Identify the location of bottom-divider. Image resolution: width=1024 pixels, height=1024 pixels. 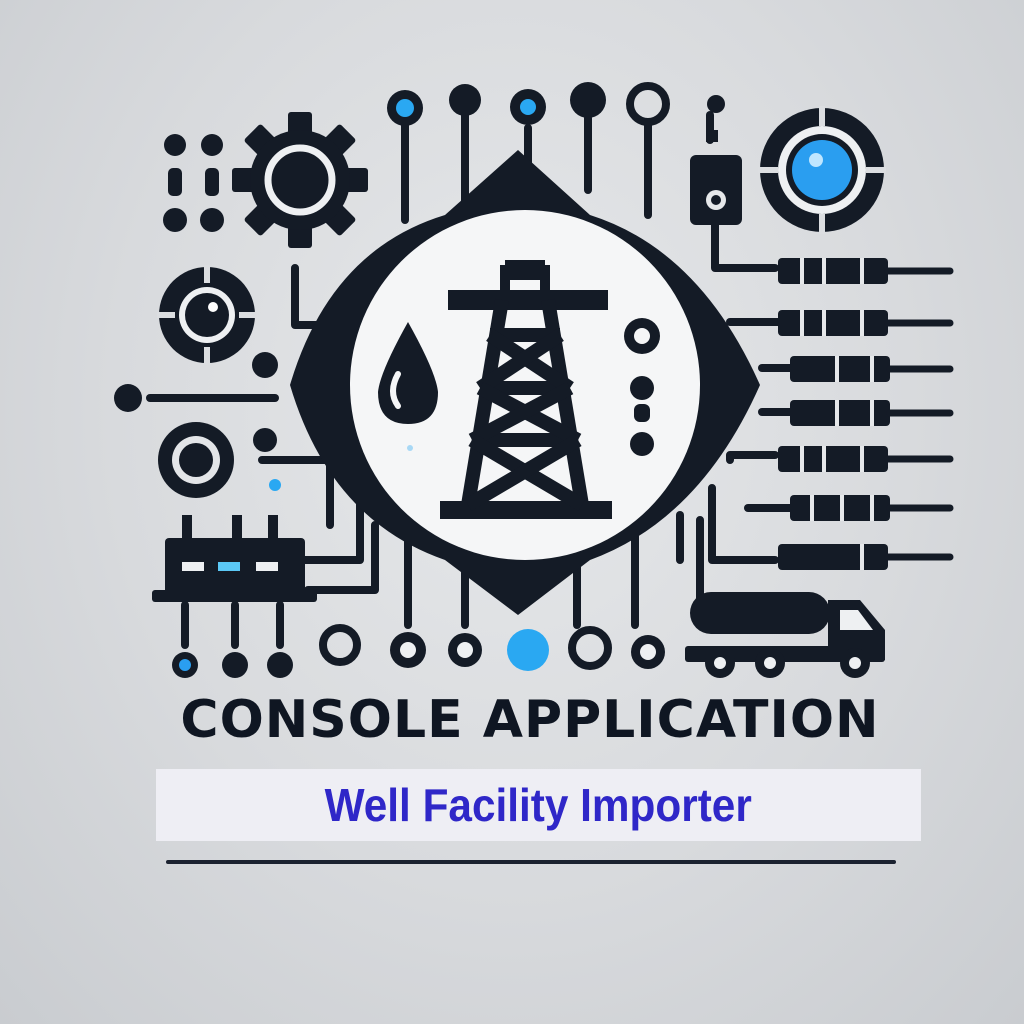
(531, 862).